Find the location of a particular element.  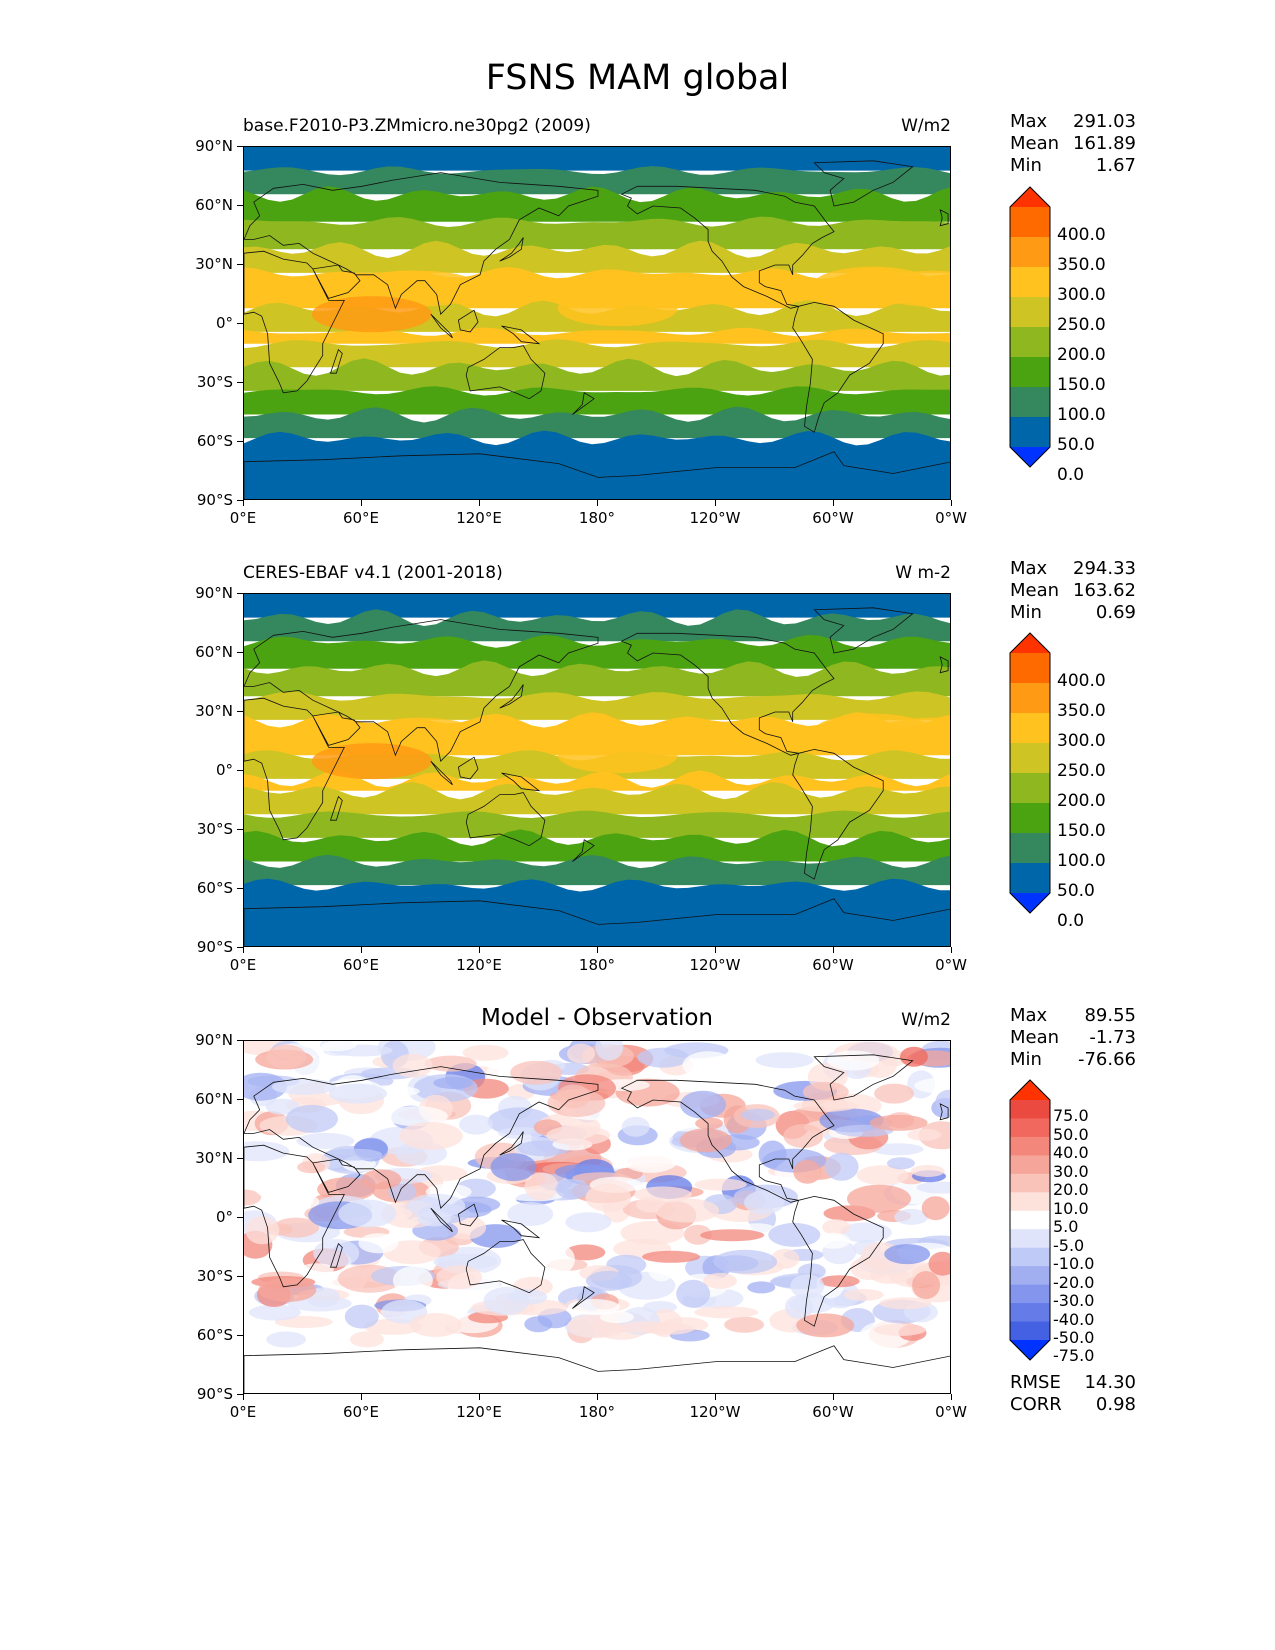

panel-center-title: Model - Observation is located at coordinates (597, 1018).